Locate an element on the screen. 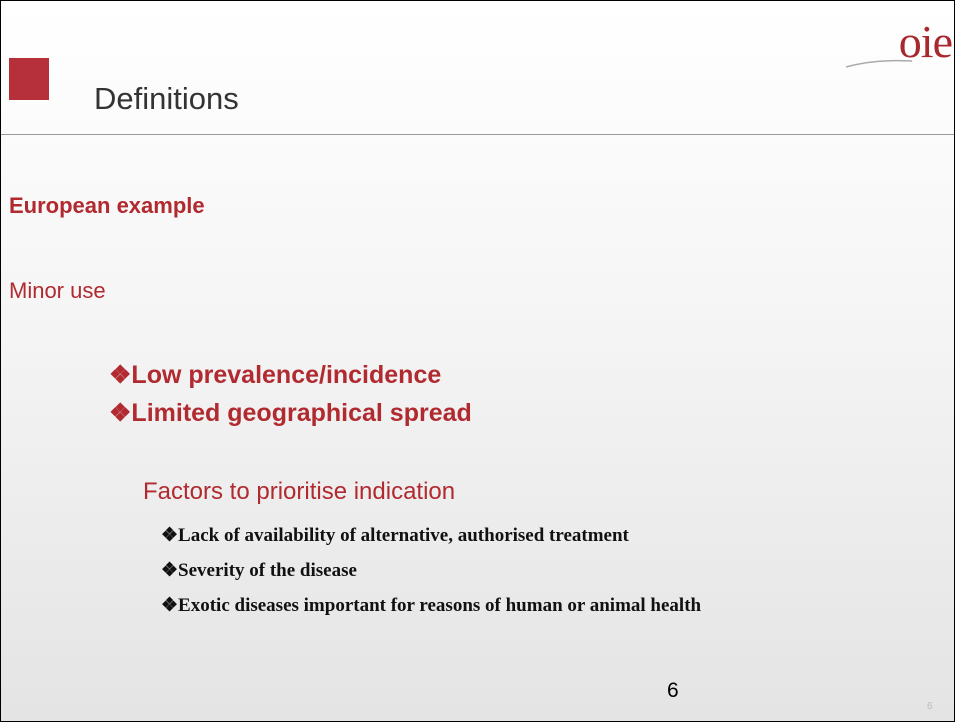  factor: Severity of the disease is located at coordinates (518, 570).